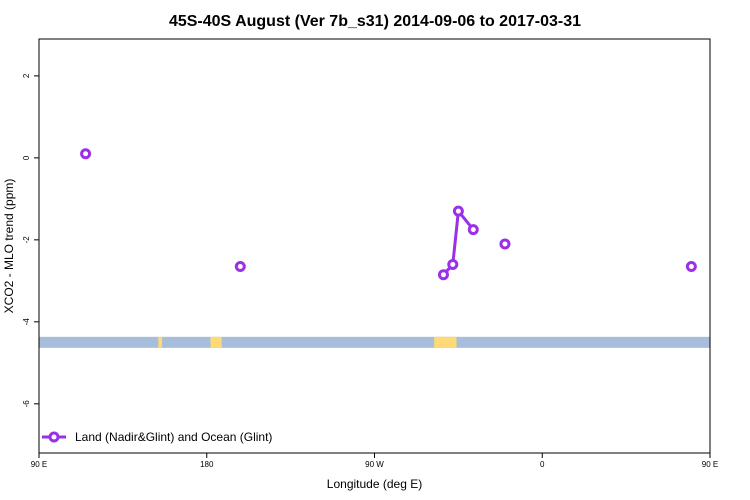  What do you see at coordinates (26, 75) in the screenshot?
I see `y-tick-label: 2` at bounding box center [26, 75].